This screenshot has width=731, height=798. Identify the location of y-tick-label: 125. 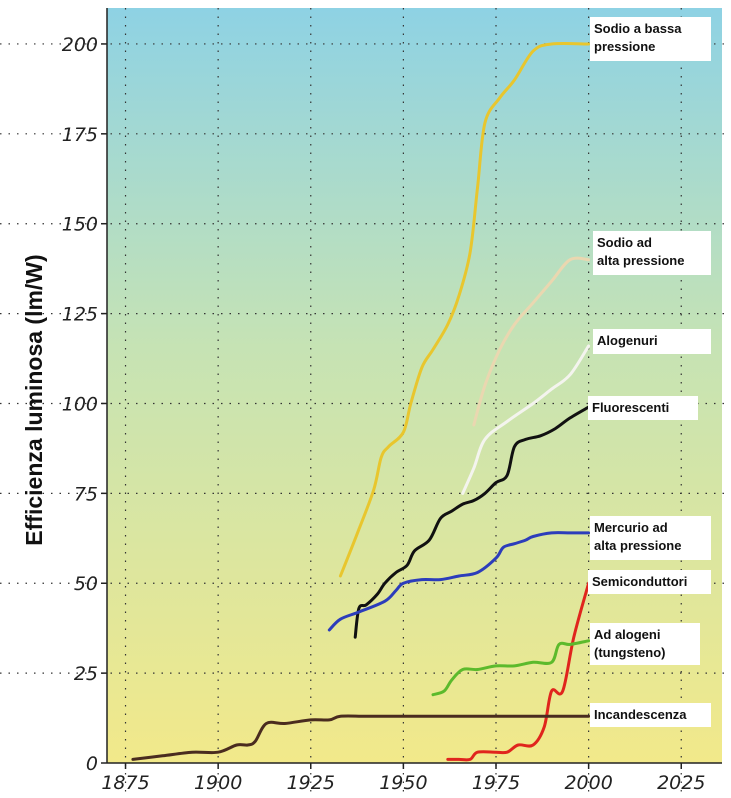
(80, 315).